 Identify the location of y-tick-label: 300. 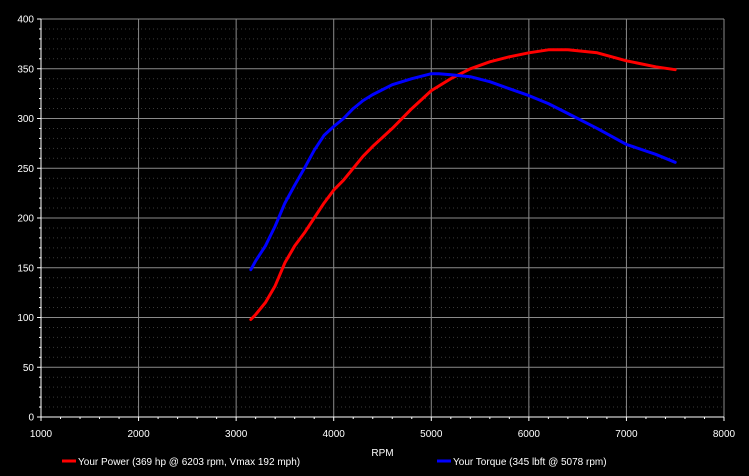
(25, 119).